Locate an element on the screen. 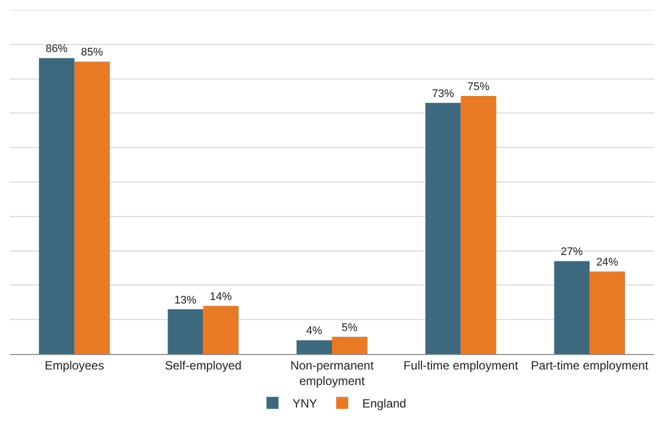  data-label: 85% is located at coordinates (92, 52).